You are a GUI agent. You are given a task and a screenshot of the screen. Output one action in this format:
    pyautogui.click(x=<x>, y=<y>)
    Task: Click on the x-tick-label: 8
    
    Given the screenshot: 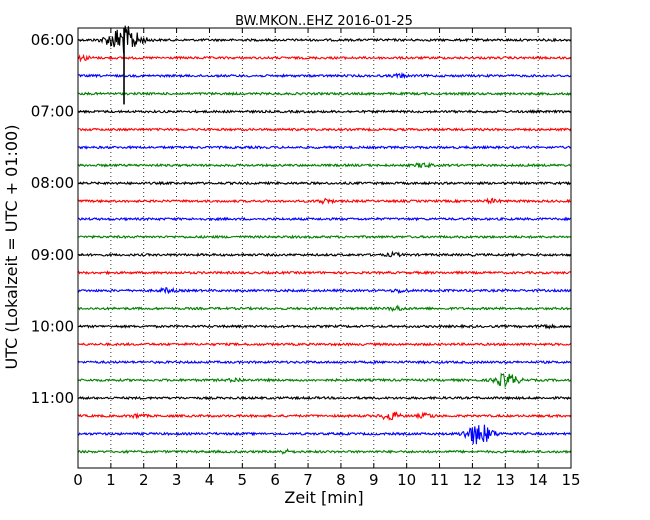 What is the action you would take?
    pyautogui.click(x=341, y=480)
    